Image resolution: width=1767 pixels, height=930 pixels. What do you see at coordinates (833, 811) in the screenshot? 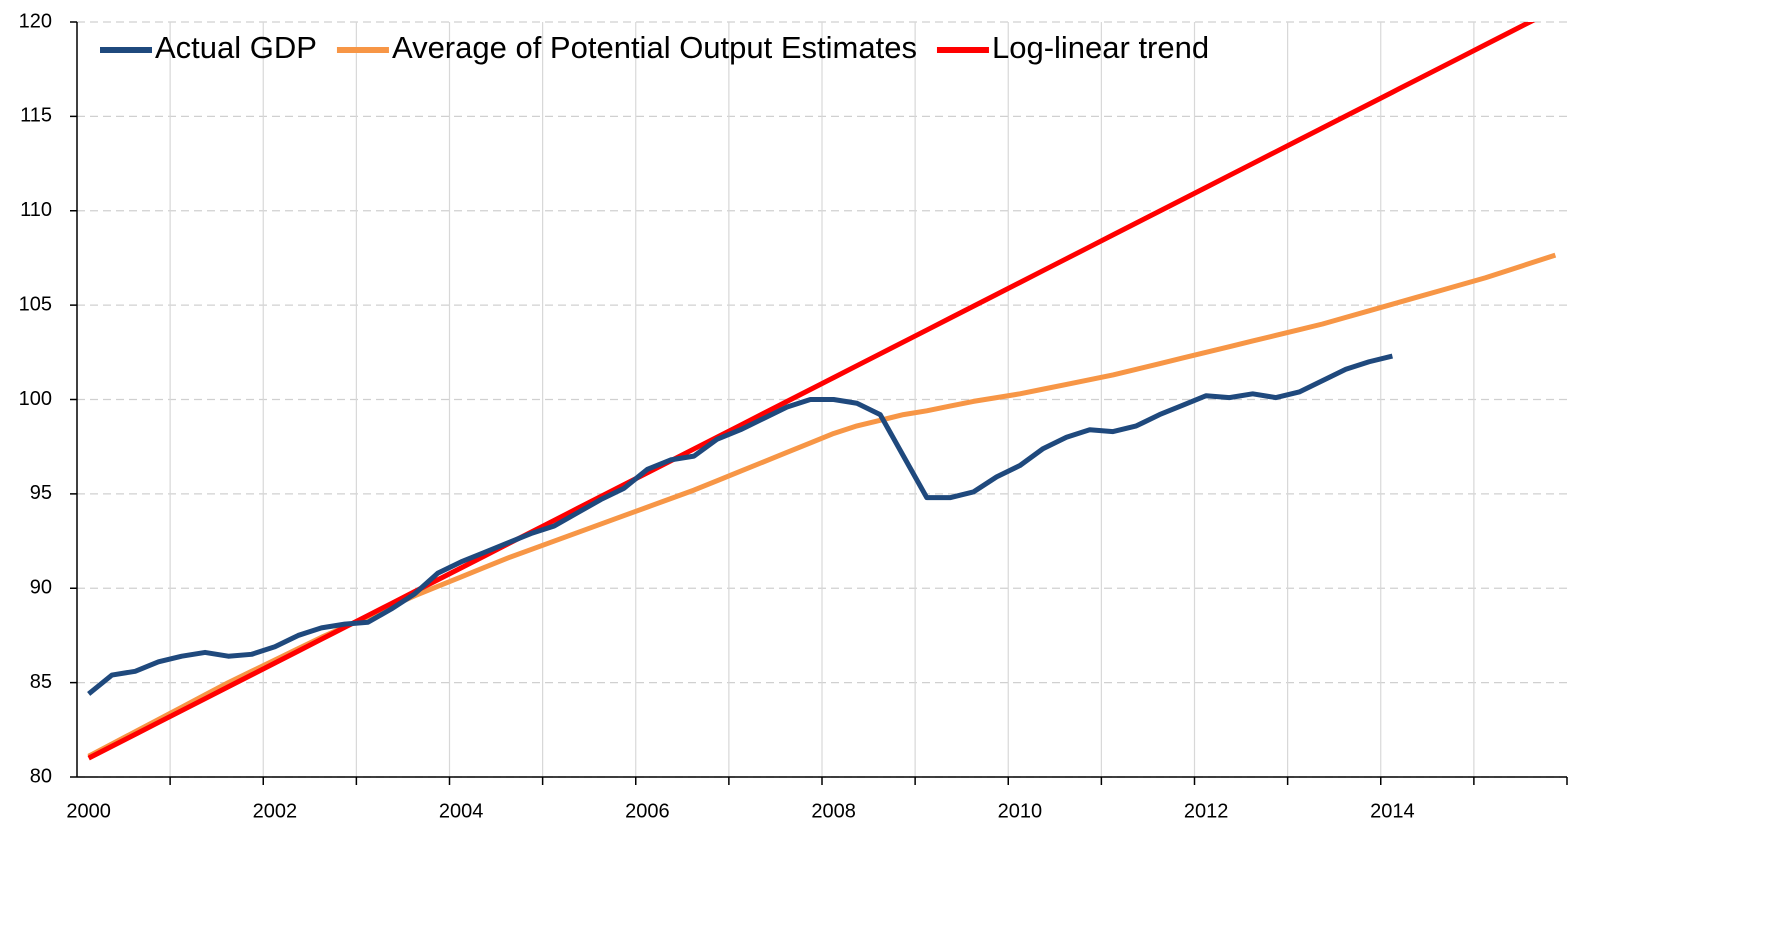
I see `x-tick-label: 2008` at bounding box center [833, 811].